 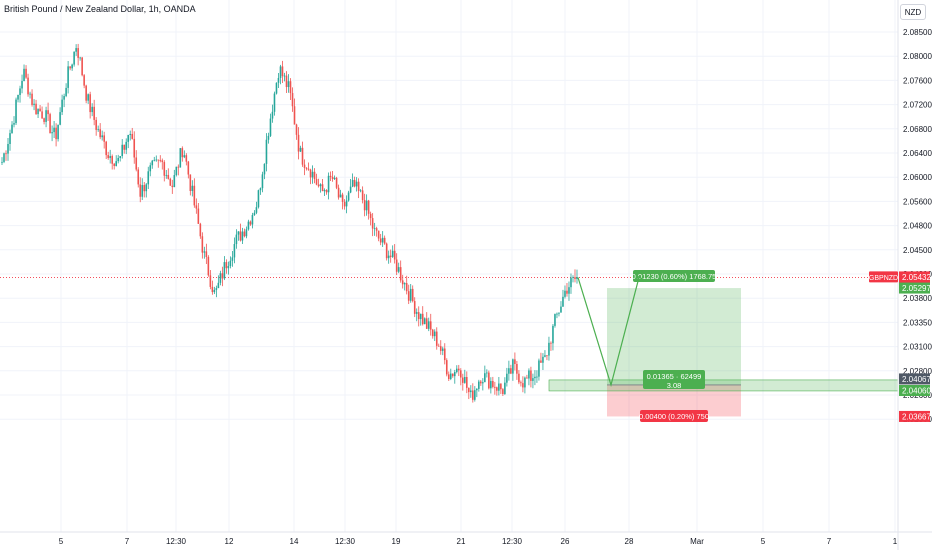 What do you see at coordinates (461, 541) in the screenshot?
I see `x-tick-label: 21` at bounding box center [461, 541].